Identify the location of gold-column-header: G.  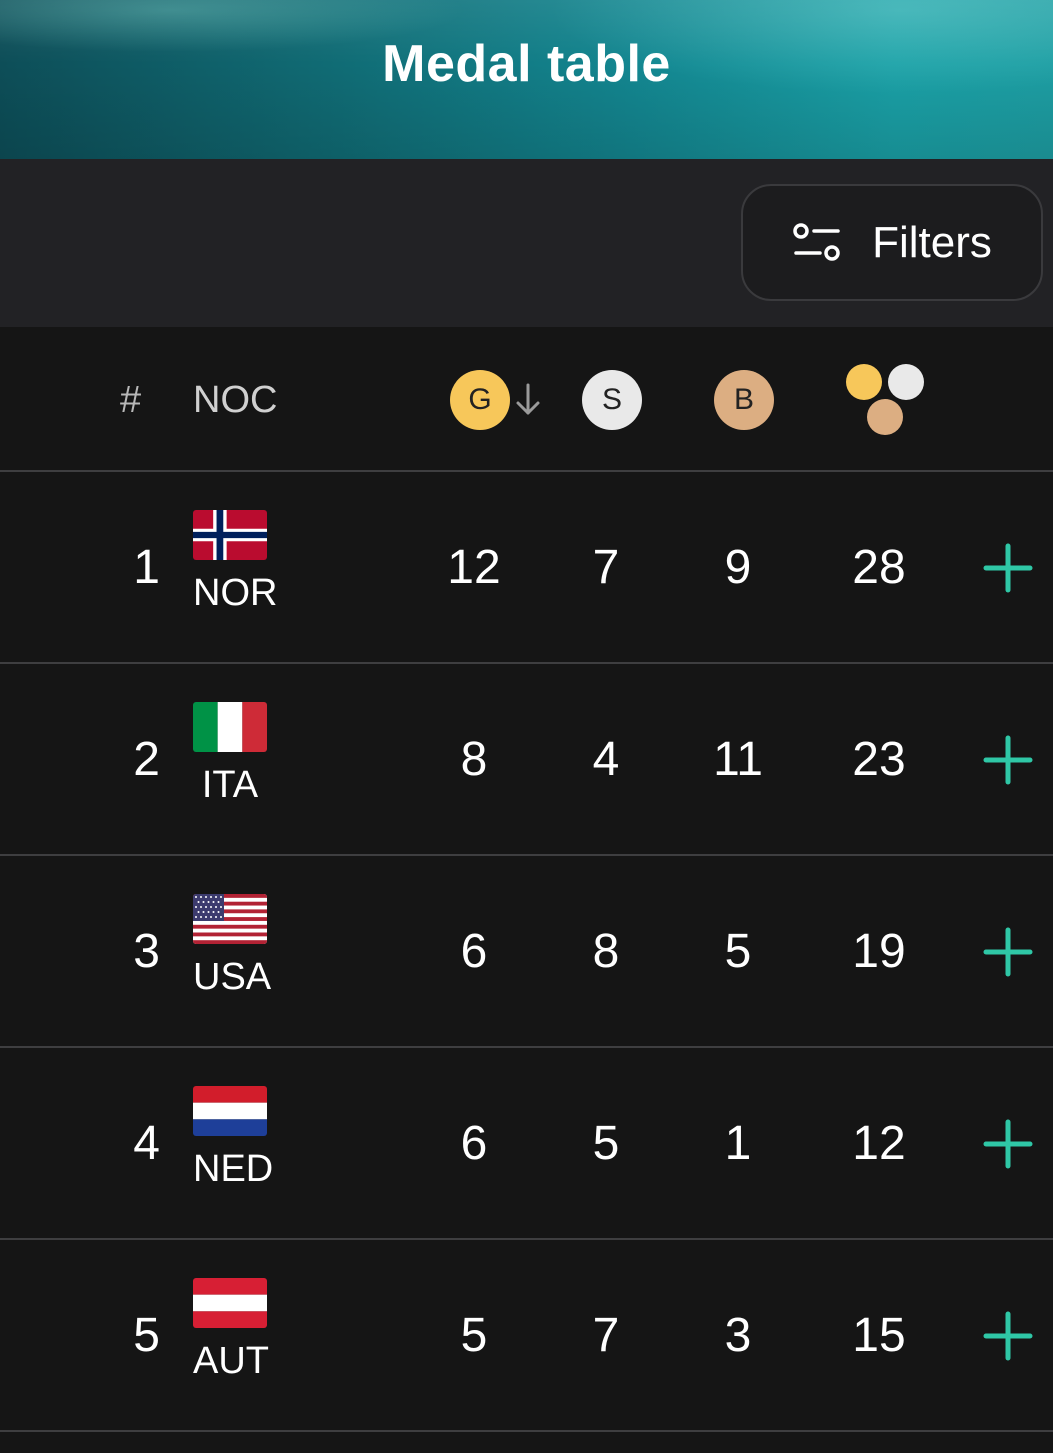
(480, 400).